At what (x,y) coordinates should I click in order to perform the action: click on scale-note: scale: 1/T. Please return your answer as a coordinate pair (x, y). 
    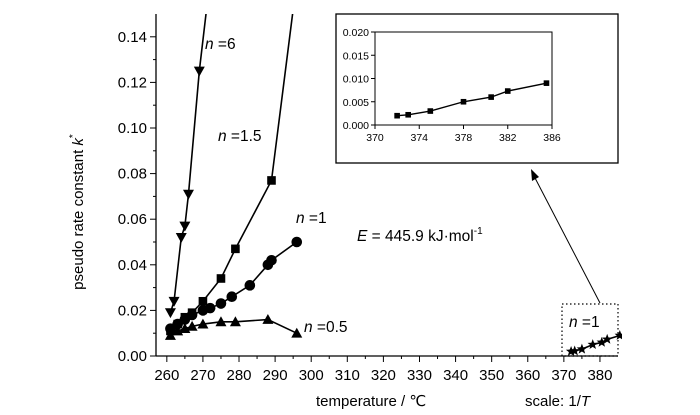
    Looking at the image, I should click on (558, 401).